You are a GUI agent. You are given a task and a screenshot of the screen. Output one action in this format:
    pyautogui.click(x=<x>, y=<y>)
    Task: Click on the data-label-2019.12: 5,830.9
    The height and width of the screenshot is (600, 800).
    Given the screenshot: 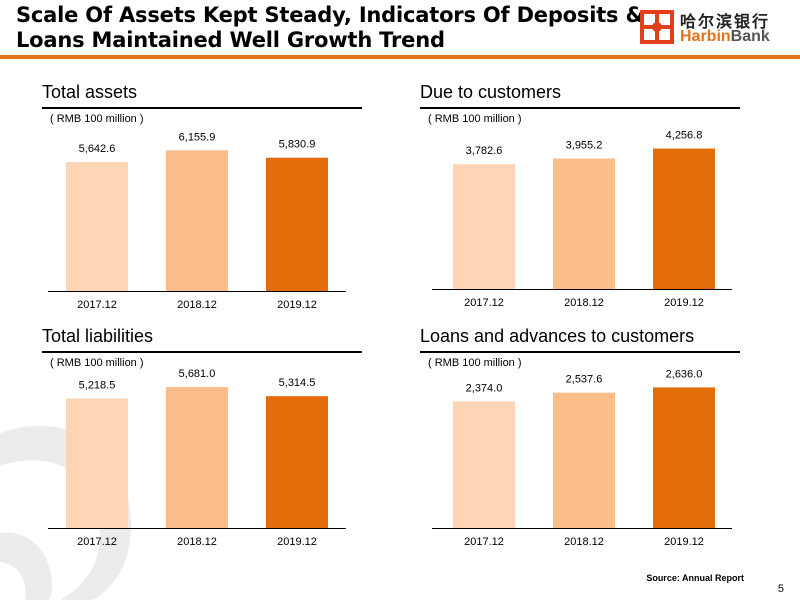 What is the action you would take?
    pyautogui.click(x=297, y=145)
    